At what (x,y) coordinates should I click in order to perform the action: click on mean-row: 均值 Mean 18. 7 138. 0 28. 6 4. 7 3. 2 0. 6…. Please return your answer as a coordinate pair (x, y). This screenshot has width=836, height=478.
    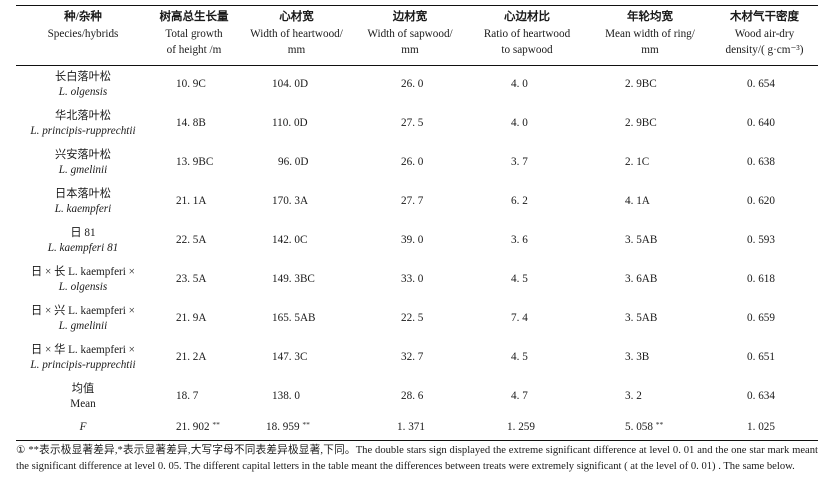
    Looking at the image, I should click on (417, 397).